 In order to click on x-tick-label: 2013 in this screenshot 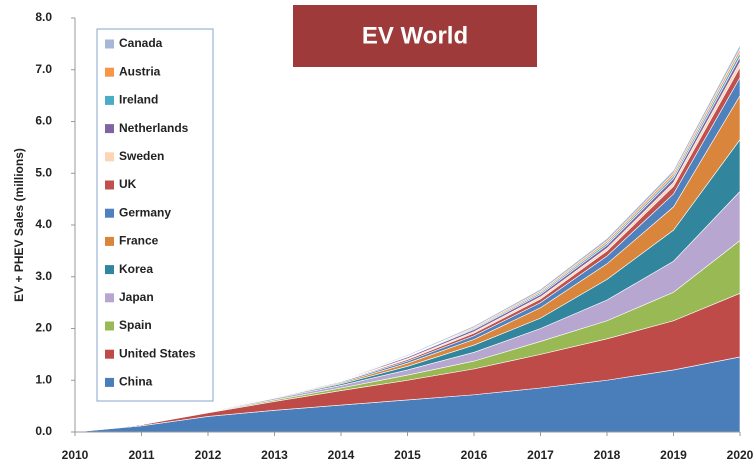, I will do `click(274, 455)`.